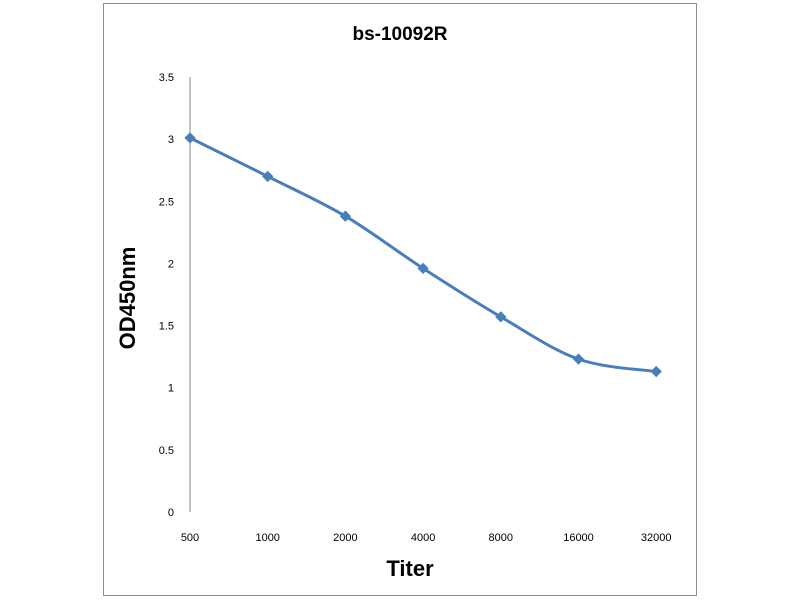 This screenshot has height=600, width=800. What do you see at coordinates (171, 513) in the screenshot?
I see `y-tick-label: 0` at bounding box center [171, 513].